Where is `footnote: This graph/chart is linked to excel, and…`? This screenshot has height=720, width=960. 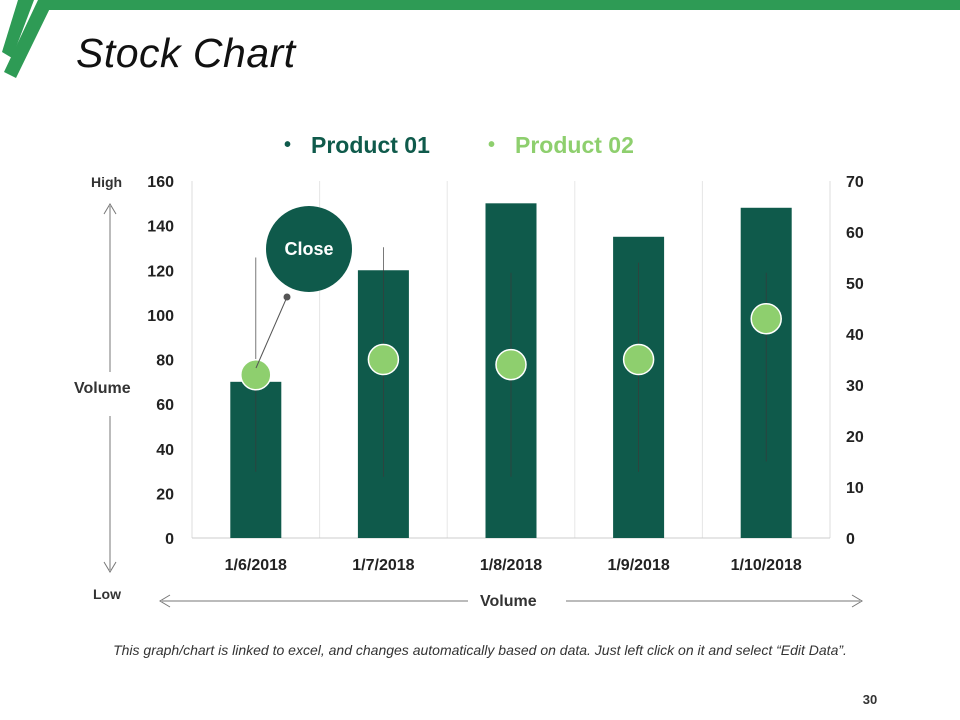 footnote: This graph/chart is linked to excel, and… is located at coordinates (480, 650).